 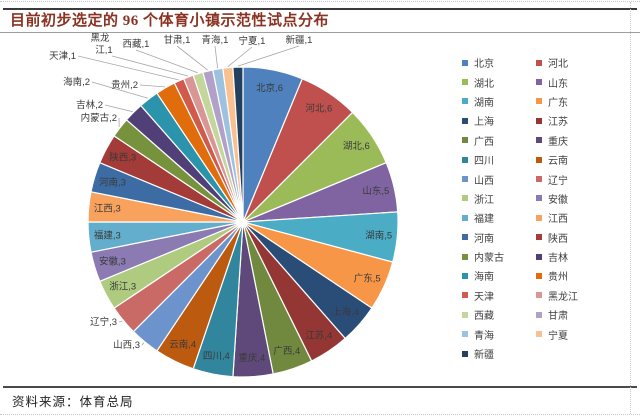 I want to click on legend-item: 内蒙古, so click(x=499, y=256).